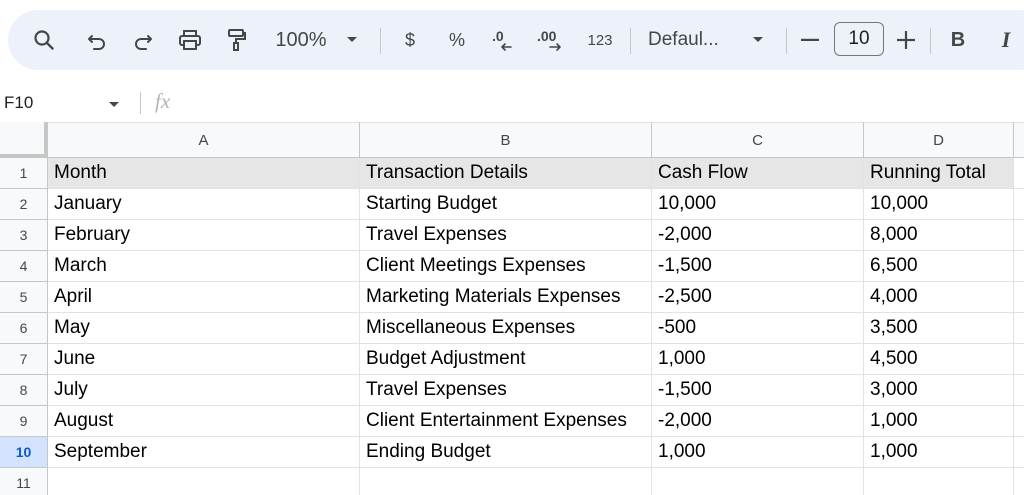  What do you see at coordinates (24, 481) in the screenshot?
I see `row-header: 11` at bounding box center [24, 481].